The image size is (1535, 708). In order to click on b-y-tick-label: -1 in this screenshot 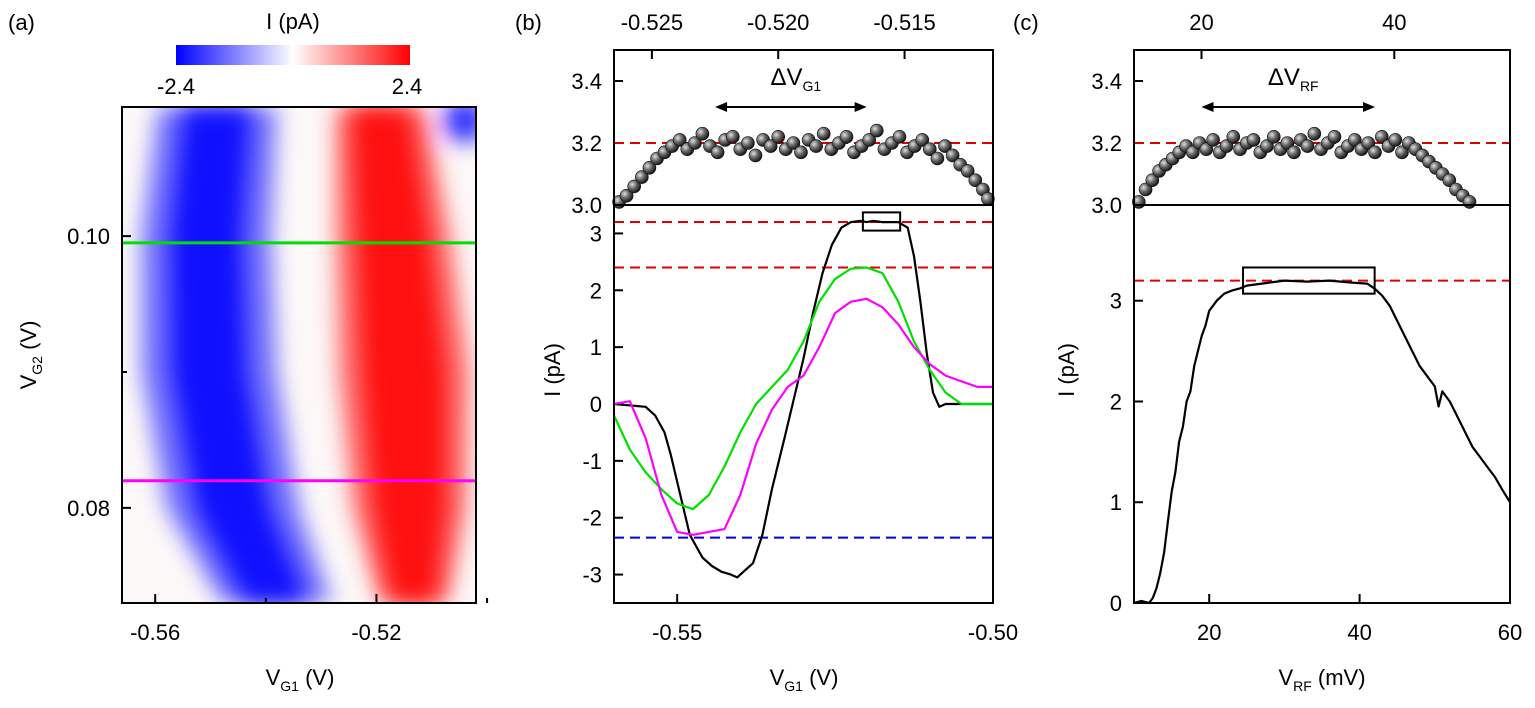, I will do `click(592, 461)`.